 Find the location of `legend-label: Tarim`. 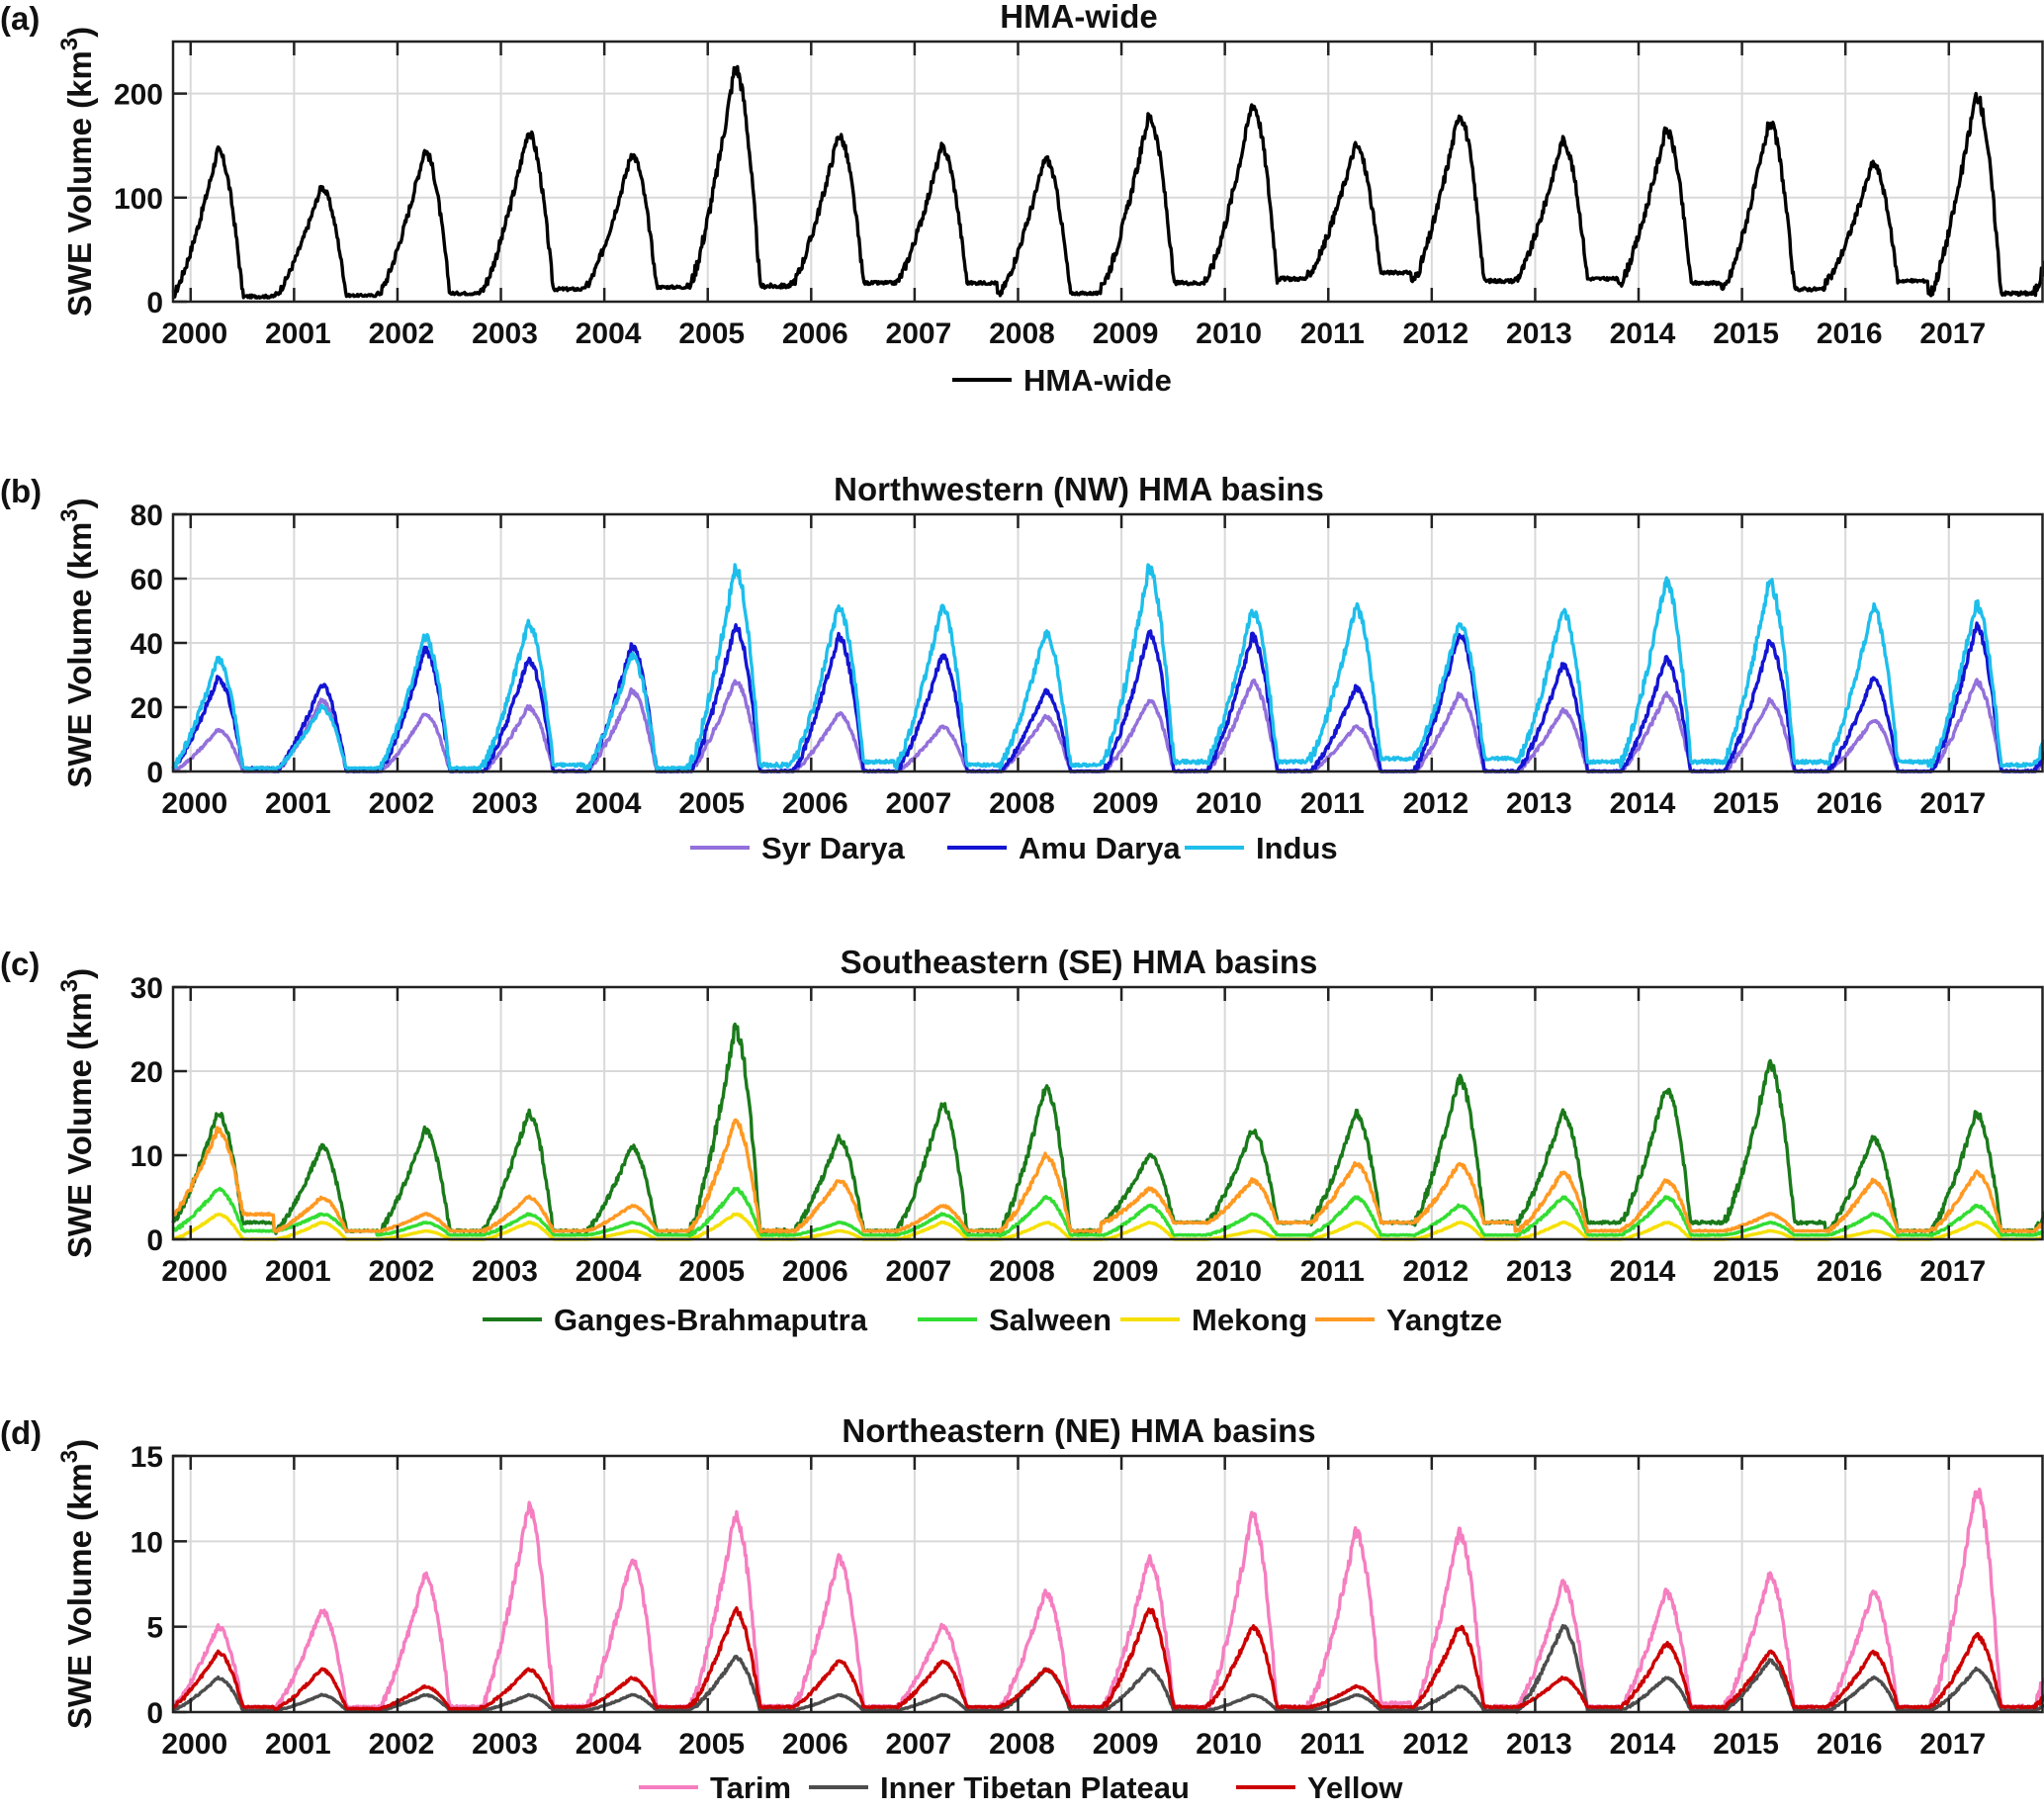

legend-label: Tarim is located at coordinates (750, 1787).